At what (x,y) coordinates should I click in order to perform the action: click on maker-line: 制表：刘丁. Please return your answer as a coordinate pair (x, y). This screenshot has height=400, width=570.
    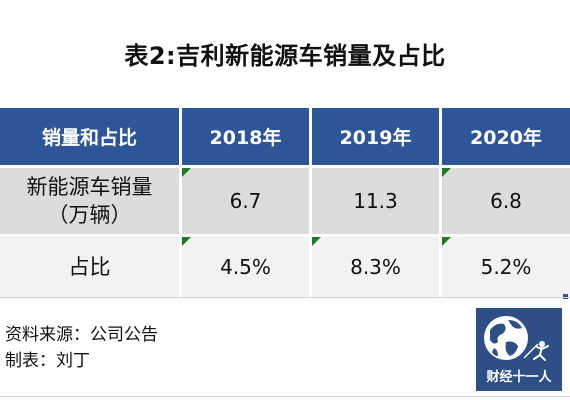
    Looking at the image, I should click on (47, 361).